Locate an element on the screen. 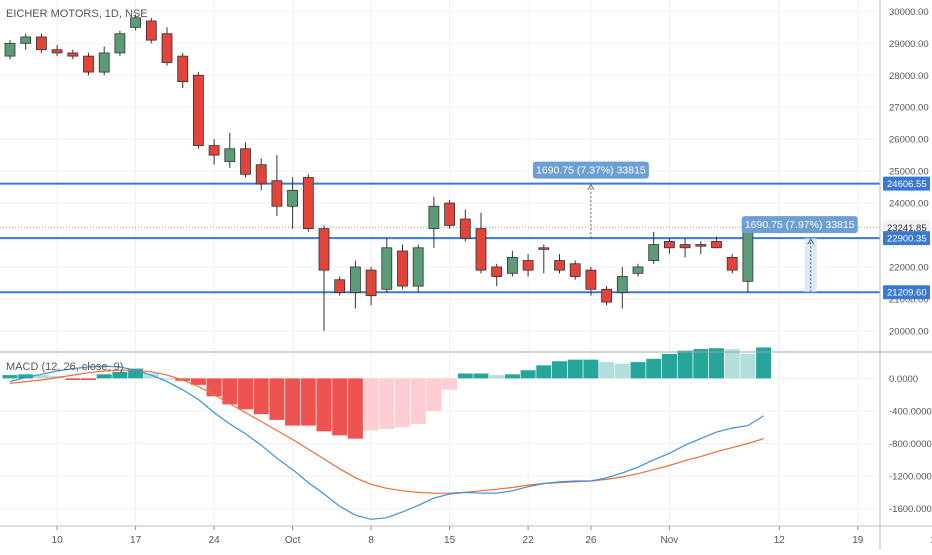  macd-tick-label: -1600.0000 is located at coordinates (910, 509).